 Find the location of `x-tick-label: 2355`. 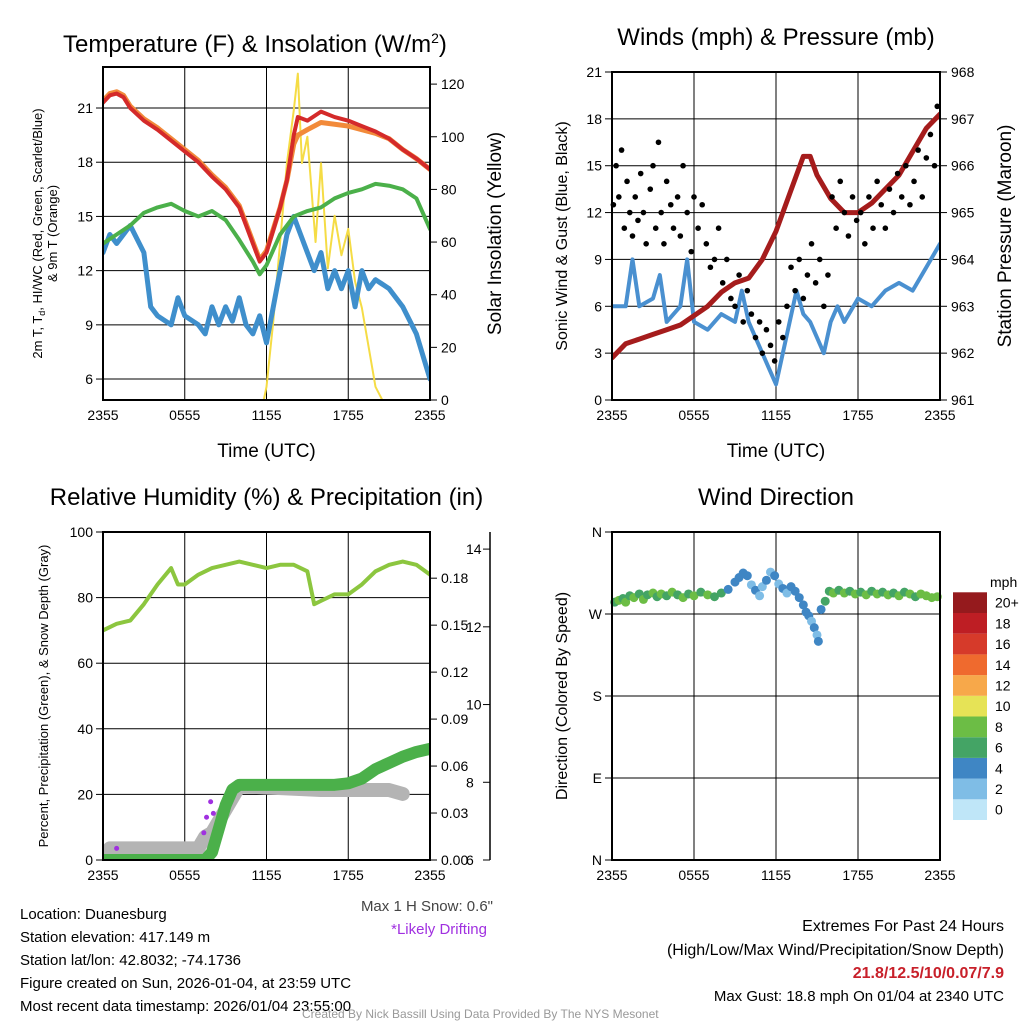

x-tick-label: 2355 is located at coordinates (611, 415).